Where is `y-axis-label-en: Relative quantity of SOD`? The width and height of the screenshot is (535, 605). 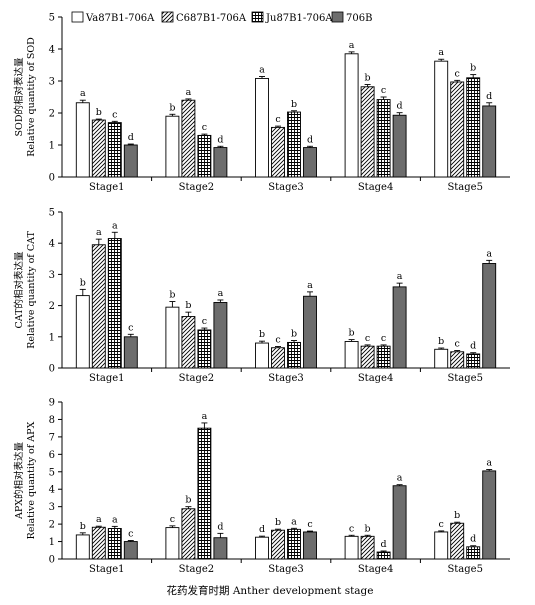
y-axis-label-en: Relative quantity of SOD is located at coordinates (31, 97).